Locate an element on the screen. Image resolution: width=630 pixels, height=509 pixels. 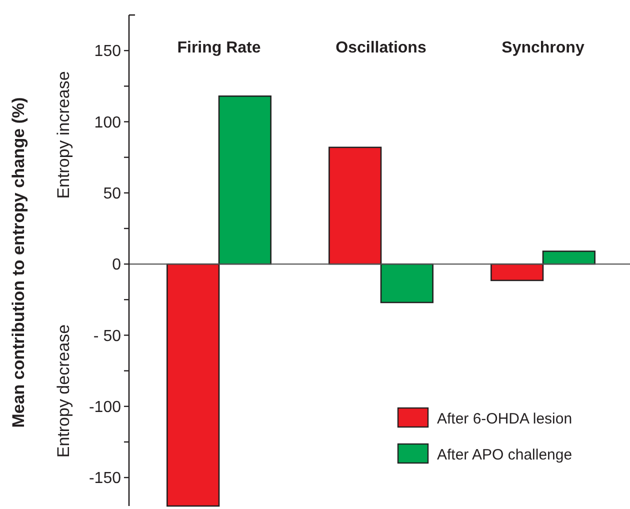
y-tick-label: -100 is located at coordinates (105, 407).